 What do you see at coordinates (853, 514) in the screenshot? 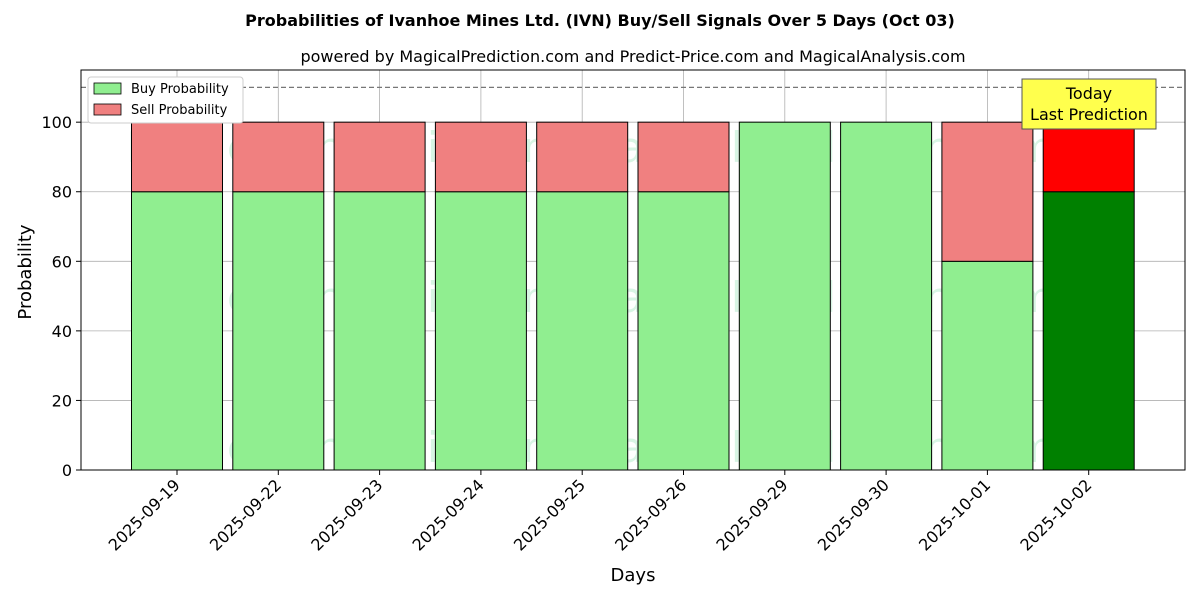
I see `x-tick-label: 2025-09-30` at bounding box center [853, 514].